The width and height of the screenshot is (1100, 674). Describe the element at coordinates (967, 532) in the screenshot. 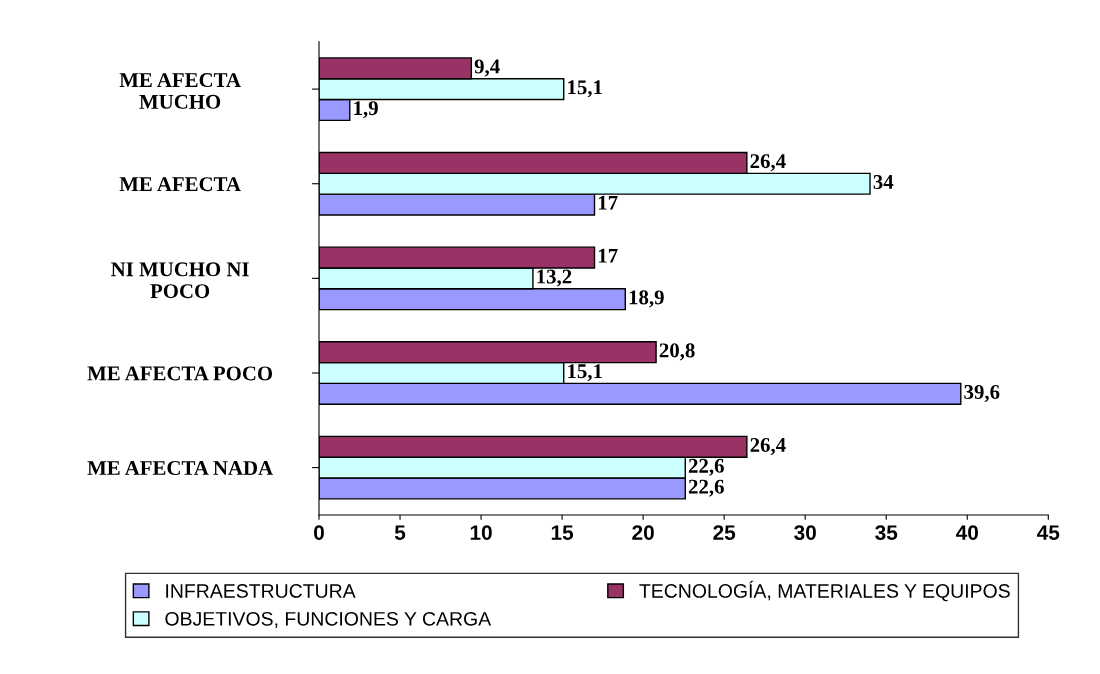

I see `x-tick-label: 40` at that location.